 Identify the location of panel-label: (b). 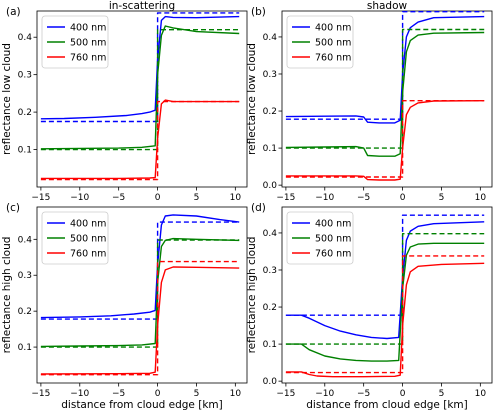
(258, 12).